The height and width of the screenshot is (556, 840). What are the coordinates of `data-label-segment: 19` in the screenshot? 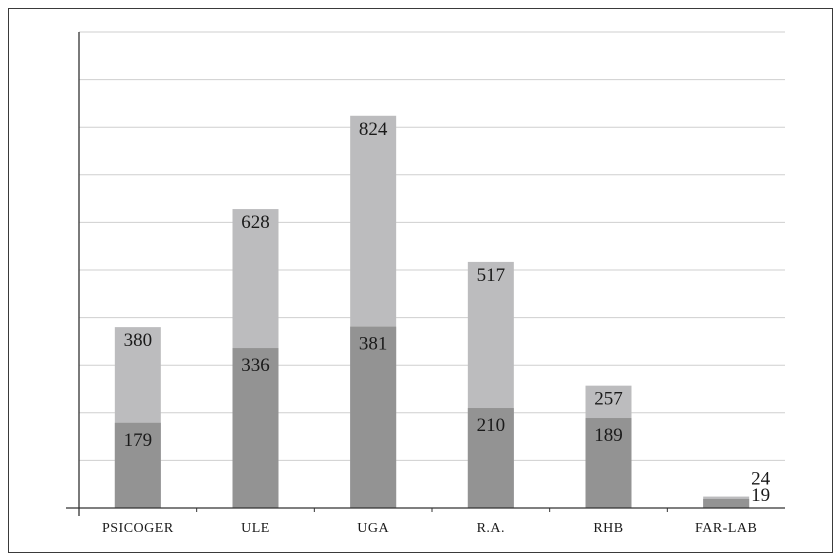 It's located at (760, 495).